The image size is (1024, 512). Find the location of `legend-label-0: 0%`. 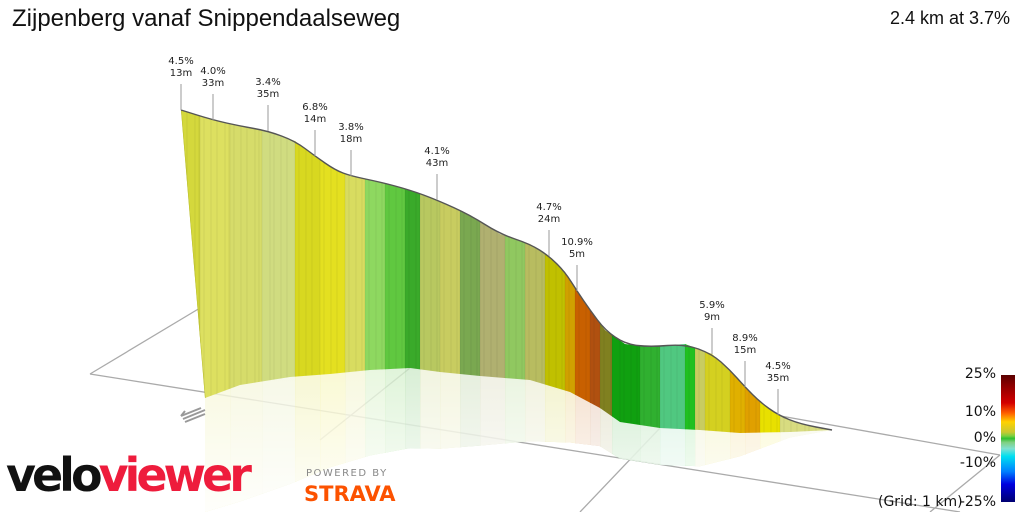

legend-label-0: 0% is located at coordinates (984, 438).